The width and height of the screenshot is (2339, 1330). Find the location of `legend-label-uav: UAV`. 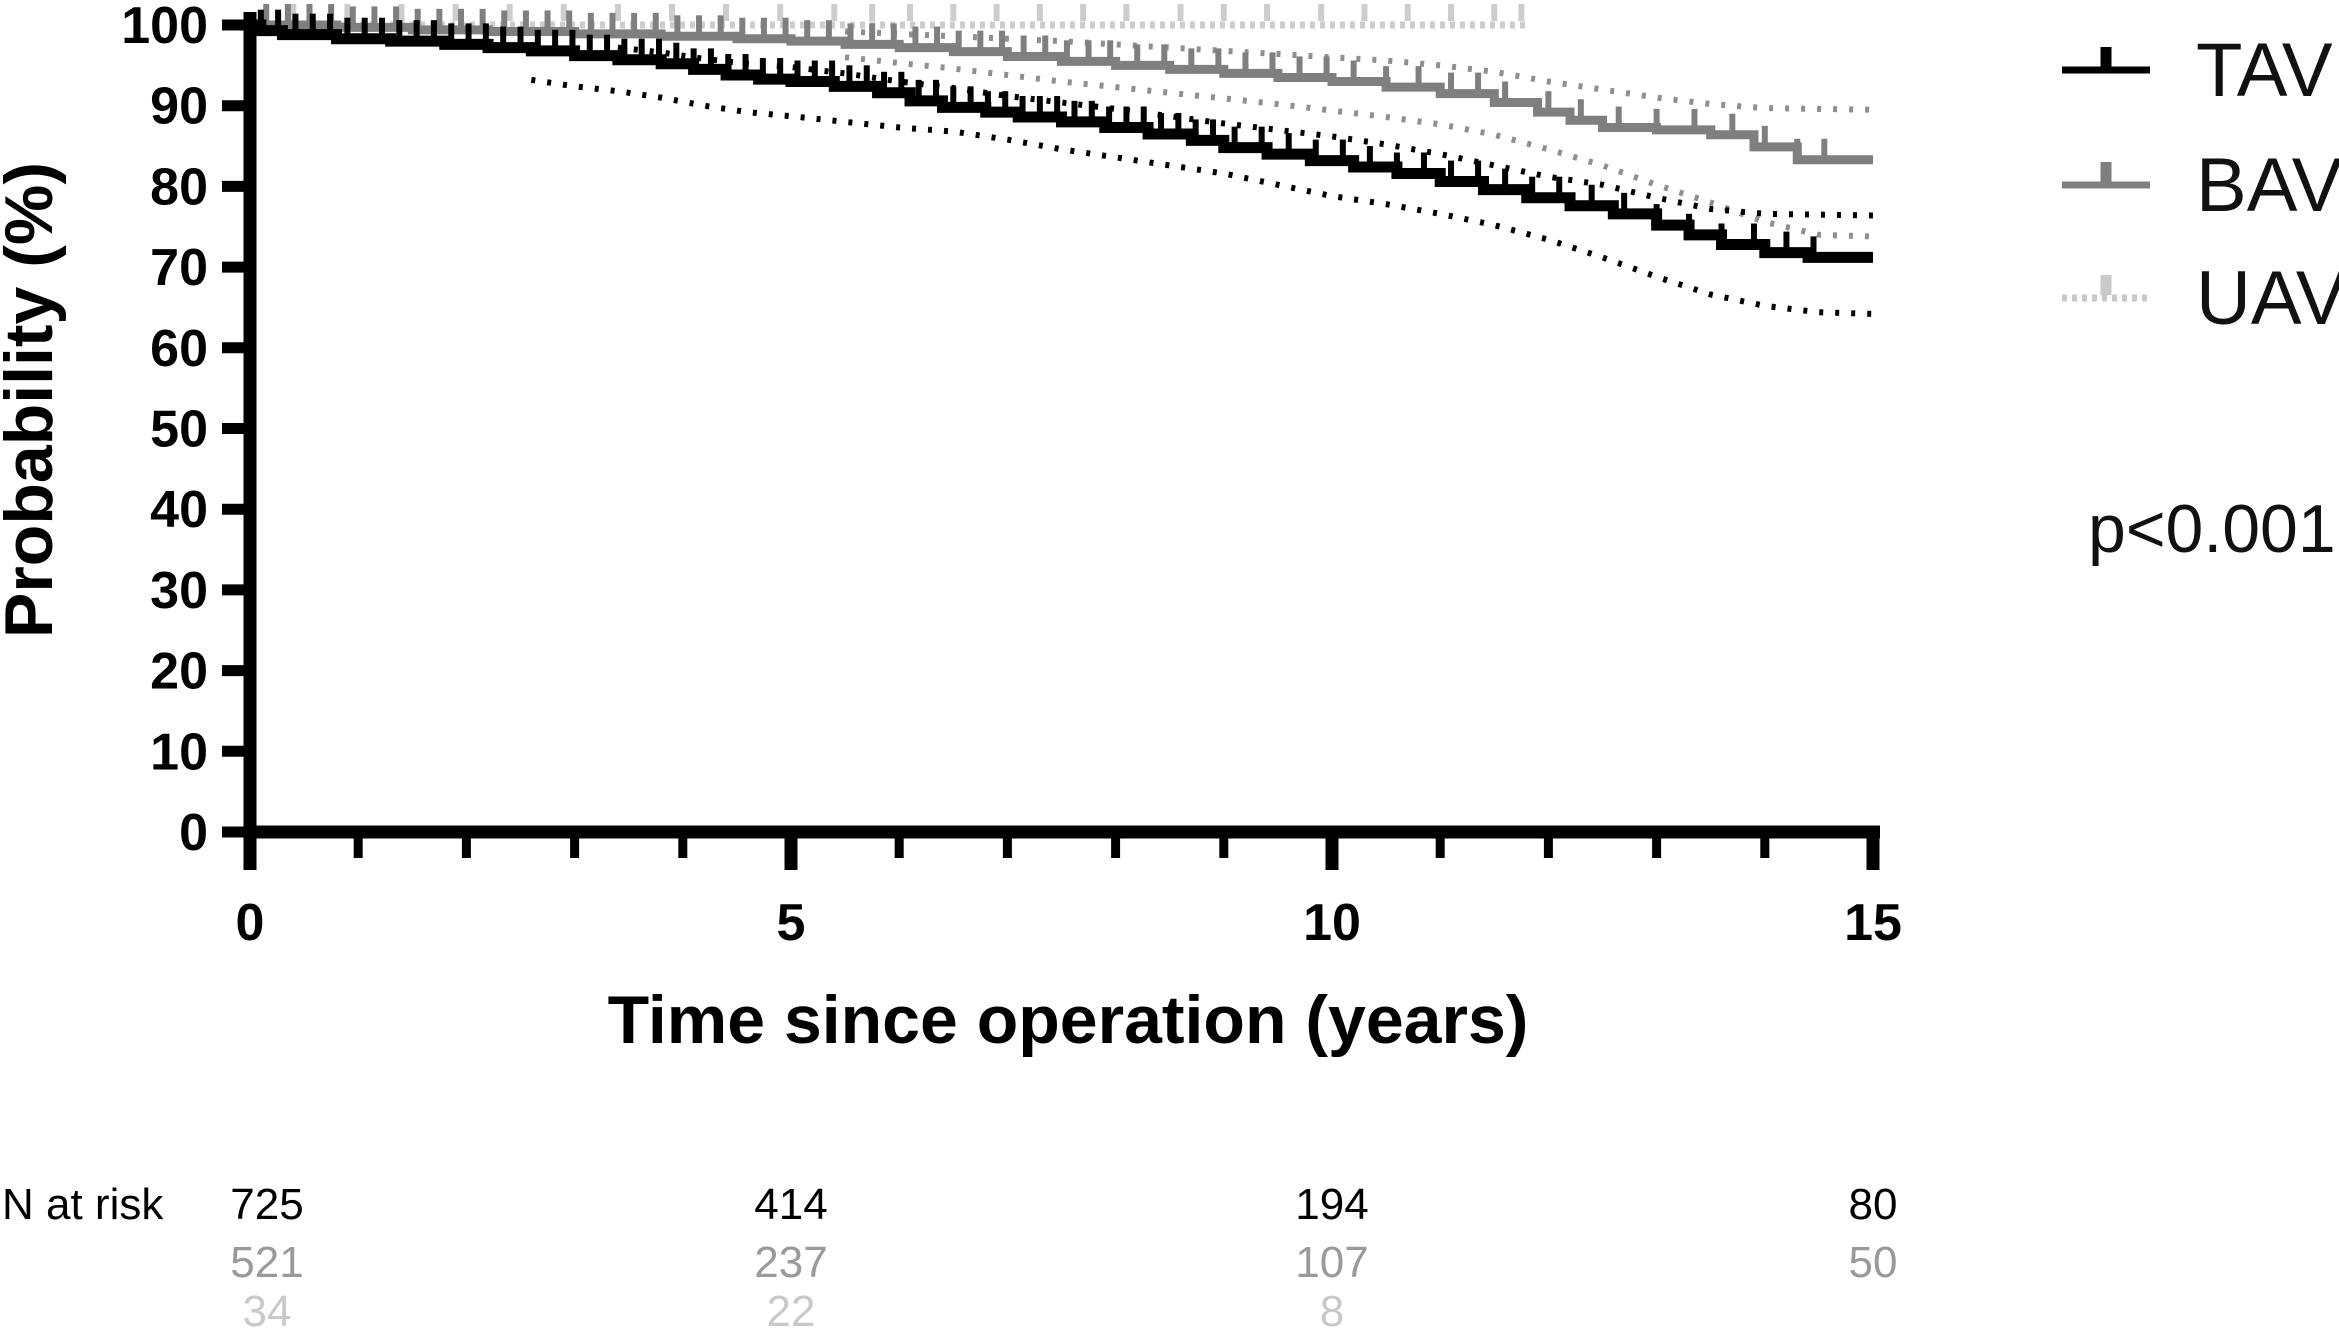

legend-label-uav: UAV is located at coordinates (2267, 298).